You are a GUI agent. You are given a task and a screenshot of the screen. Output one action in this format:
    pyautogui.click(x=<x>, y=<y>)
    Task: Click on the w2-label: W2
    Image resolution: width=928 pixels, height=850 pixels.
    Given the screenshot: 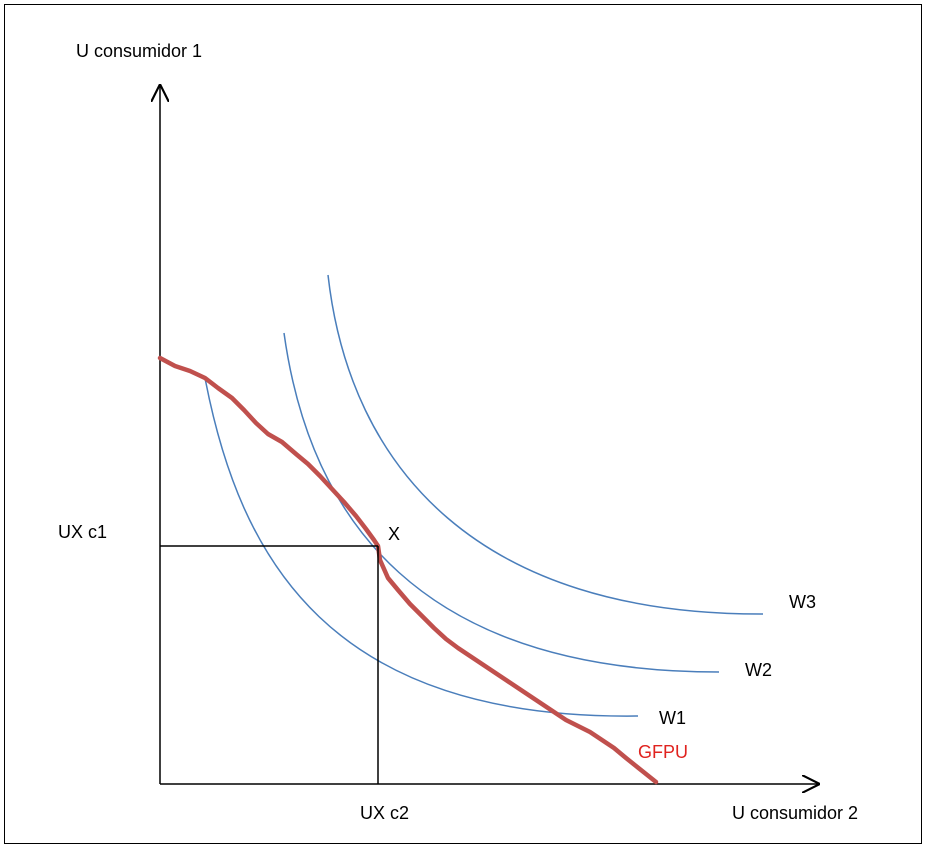 What is the action you would take?
    pyautogui.click(x=758, y=670)
    